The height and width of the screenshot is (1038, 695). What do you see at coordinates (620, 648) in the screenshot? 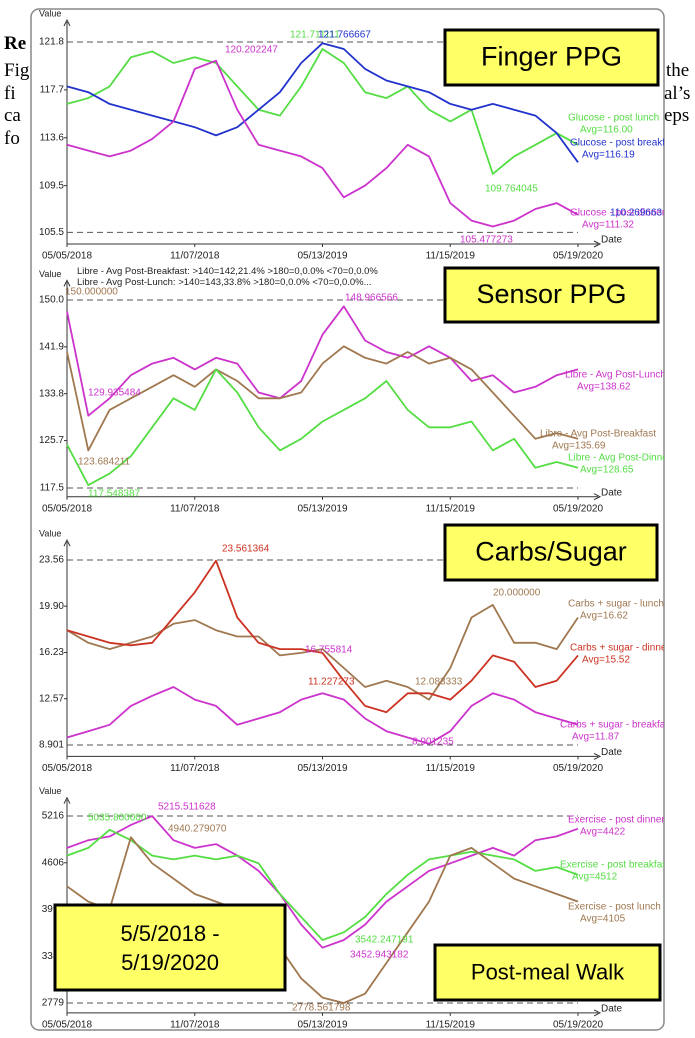
I see `legend-name: Carbs + sugar - dinner` at bounding box center [620, 648].